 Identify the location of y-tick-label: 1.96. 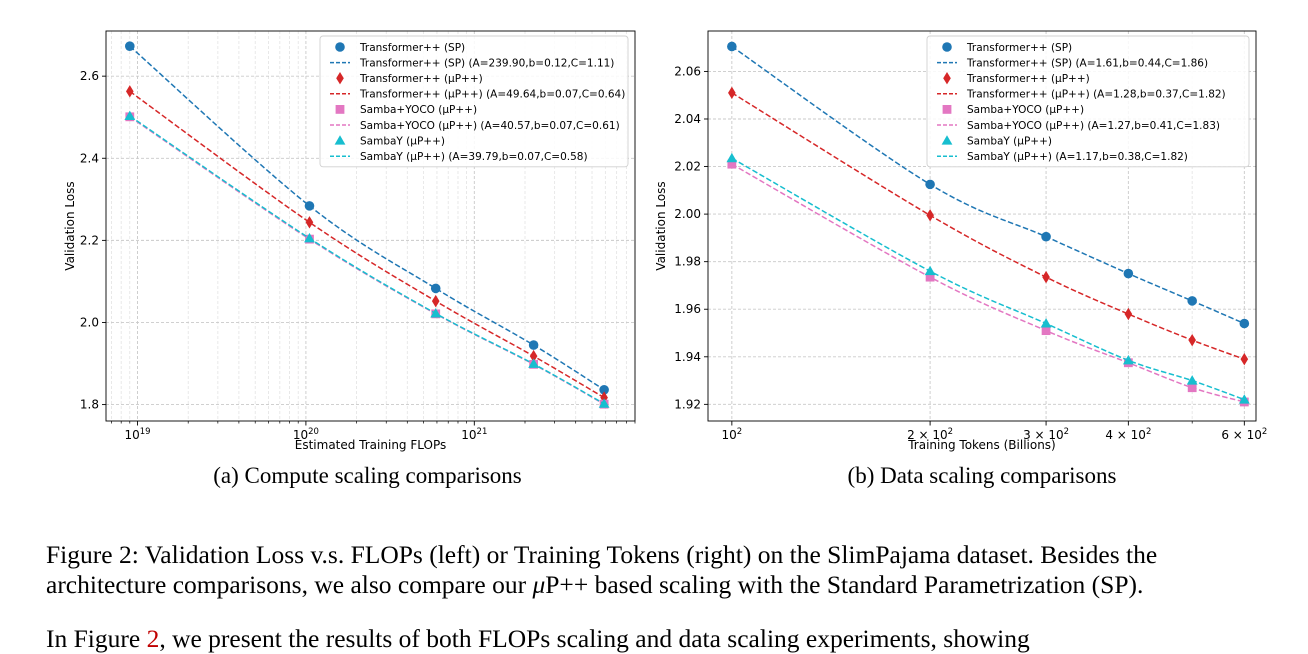
(687, 309).